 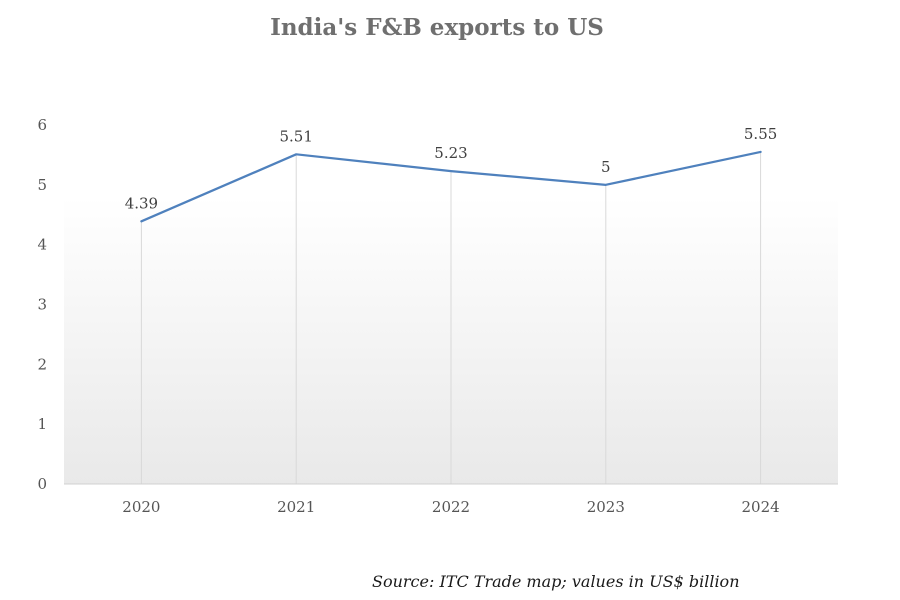 I want to click on y-tick-label: 5, so click(x=42, y=185).